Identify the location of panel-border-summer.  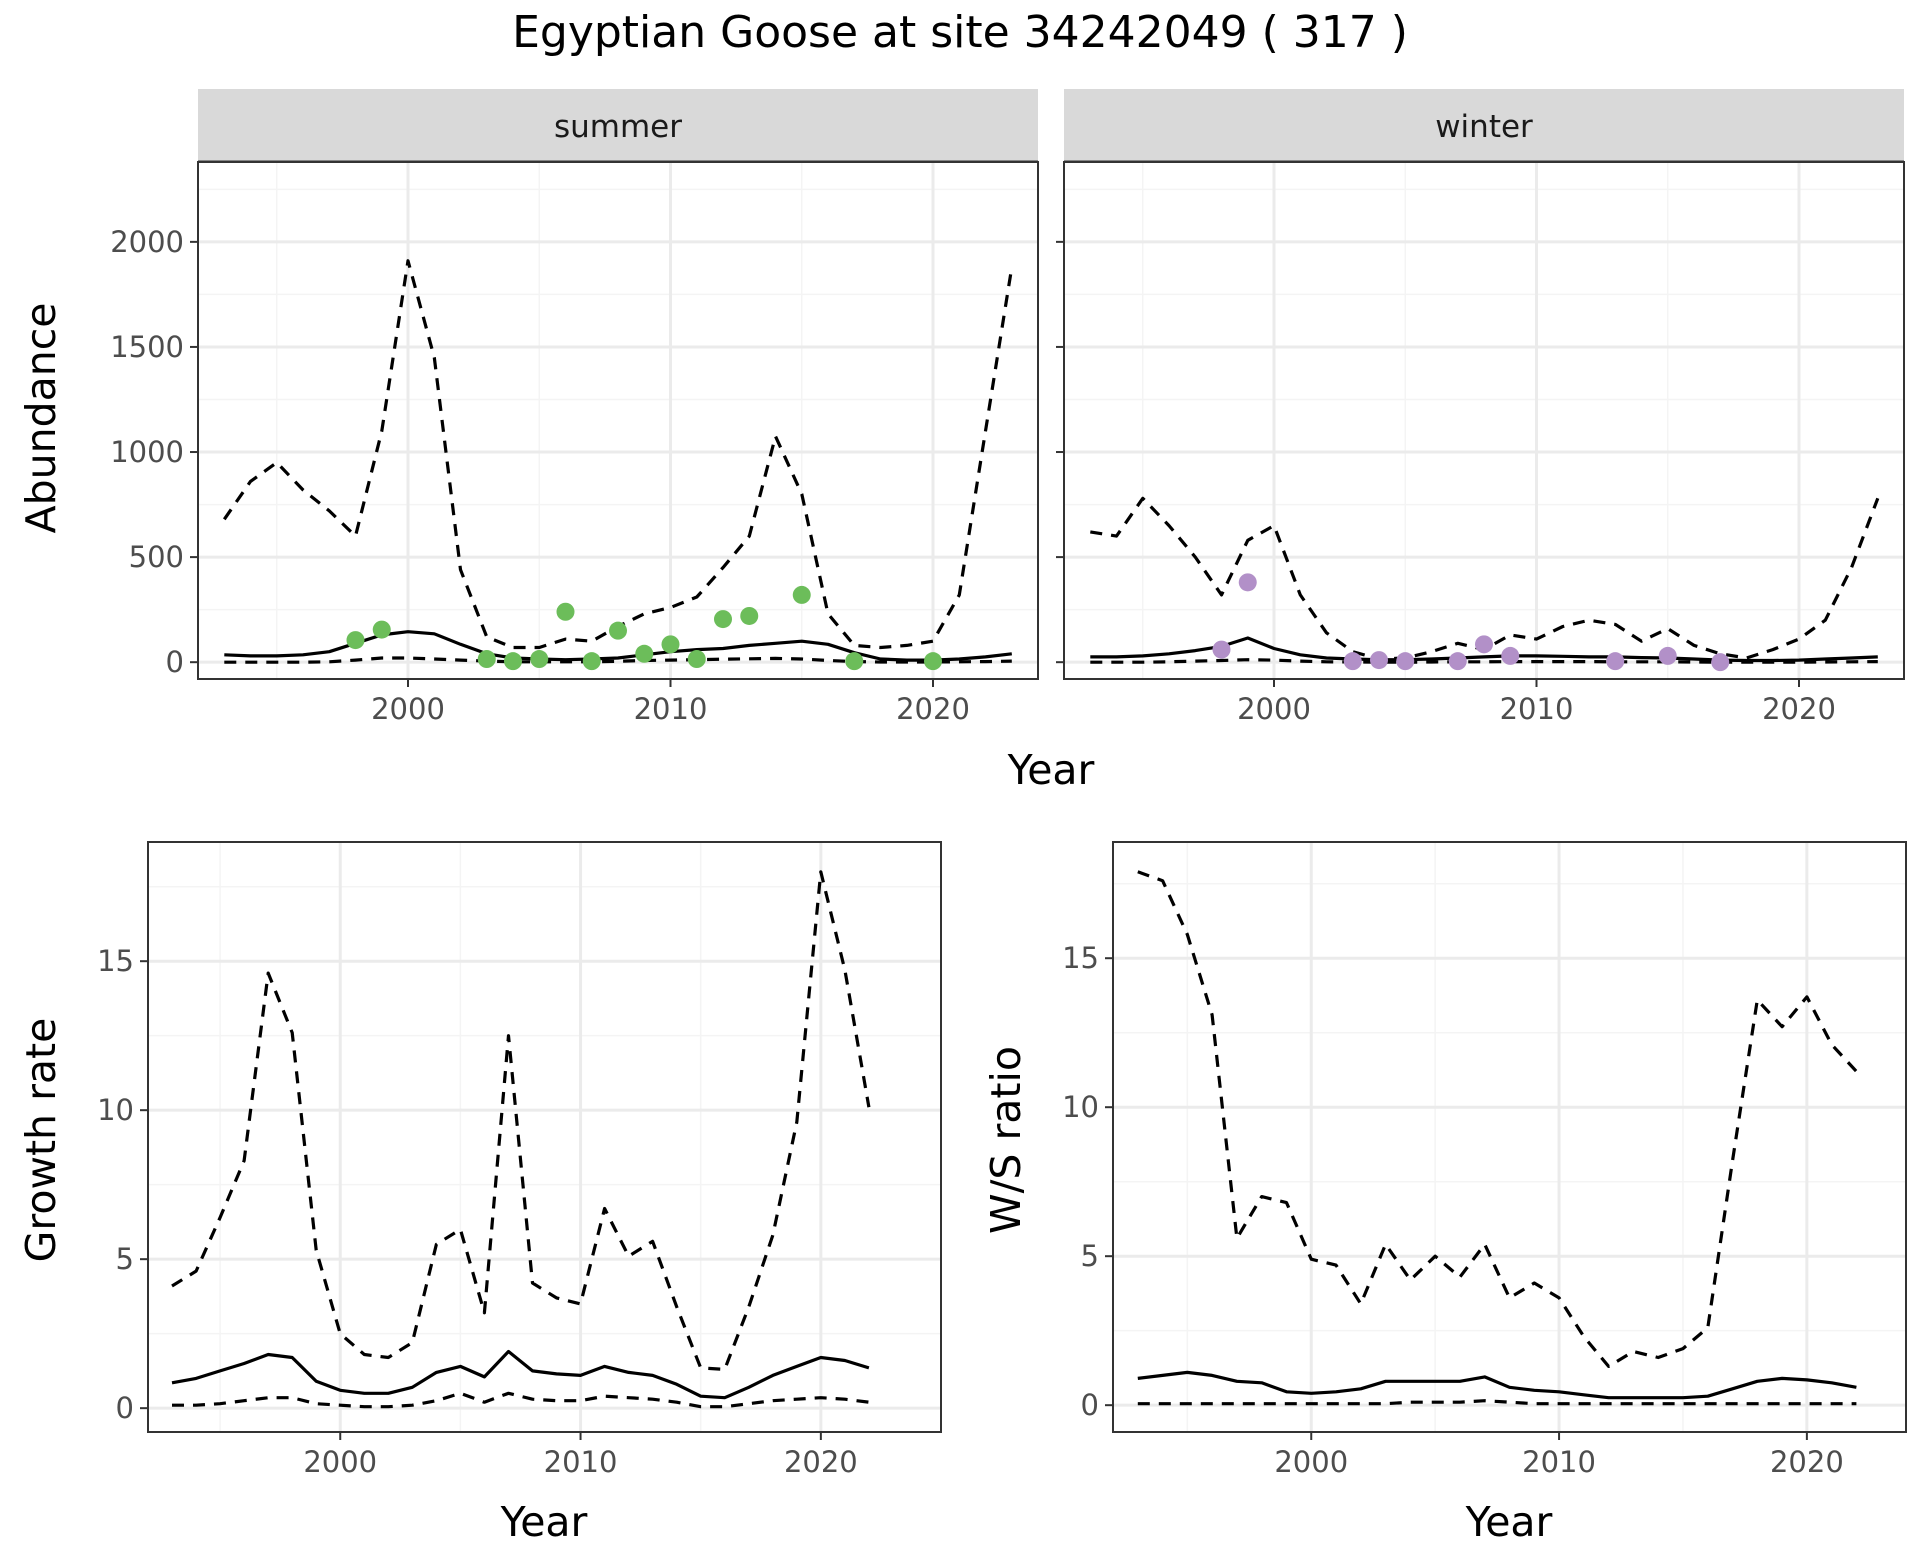
(618, 420).